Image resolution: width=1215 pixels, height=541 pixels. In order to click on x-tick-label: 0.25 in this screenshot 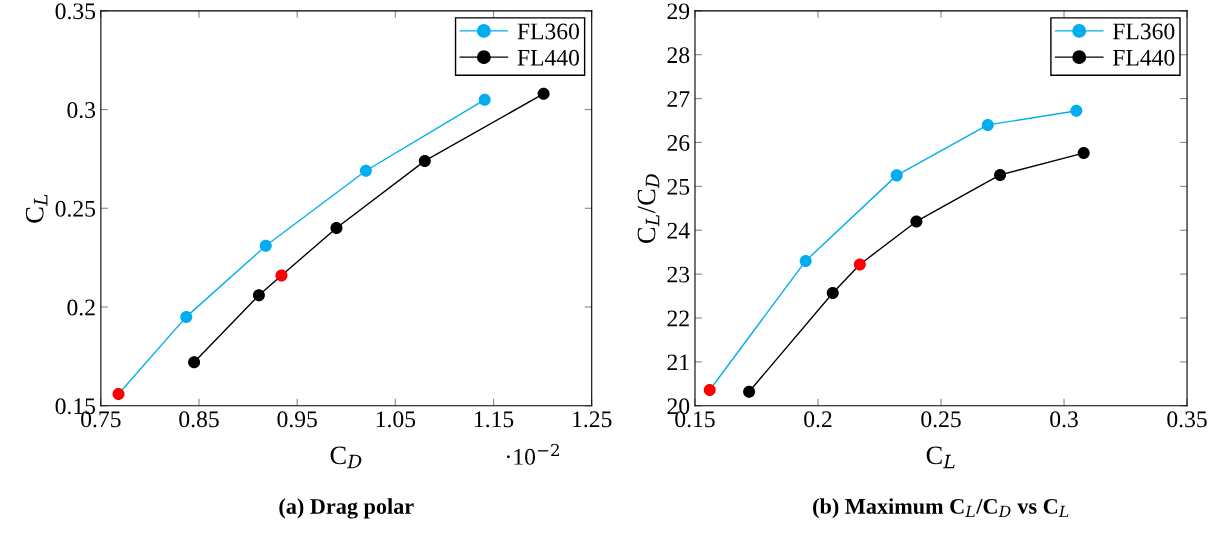, I will do `click(941, 419)`.